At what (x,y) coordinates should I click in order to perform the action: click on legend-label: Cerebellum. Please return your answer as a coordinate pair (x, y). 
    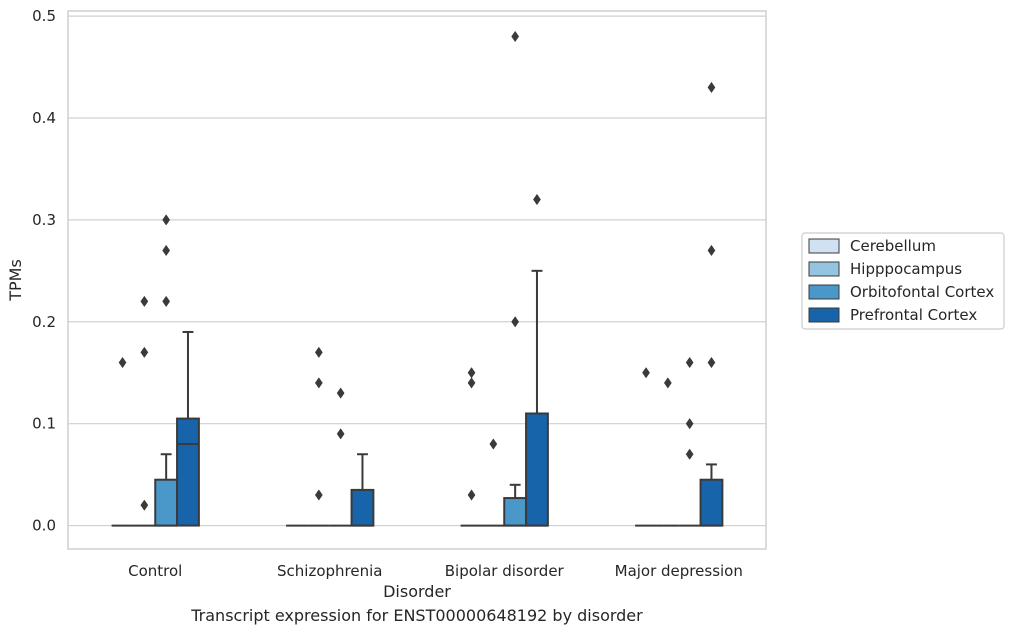
    Looking at the image, I should click on (893, 246).